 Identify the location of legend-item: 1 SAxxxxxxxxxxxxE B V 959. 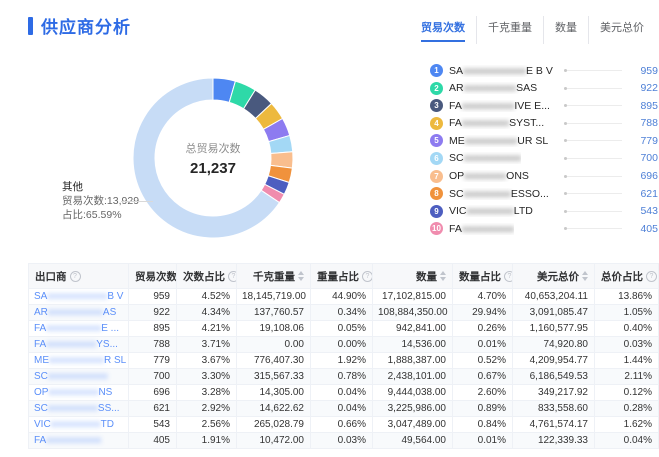
(544, 70).